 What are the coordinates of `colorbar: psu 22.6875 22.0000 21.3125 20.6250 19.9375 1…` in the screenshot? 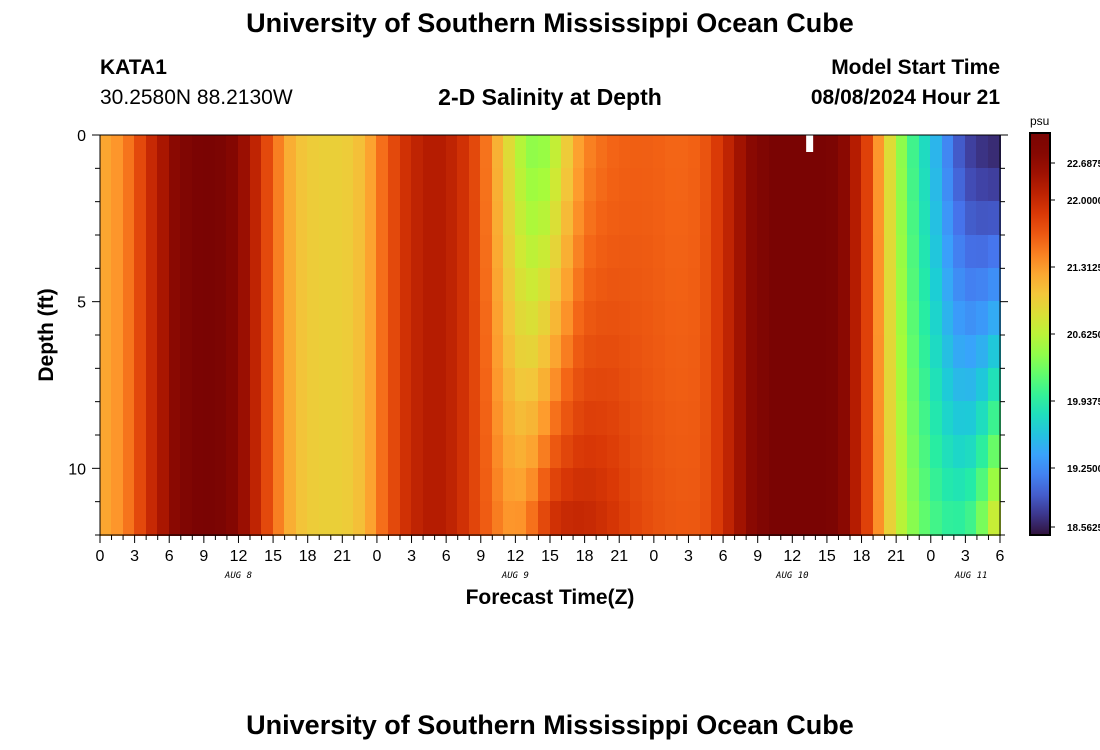 It's located at (1064, 325).